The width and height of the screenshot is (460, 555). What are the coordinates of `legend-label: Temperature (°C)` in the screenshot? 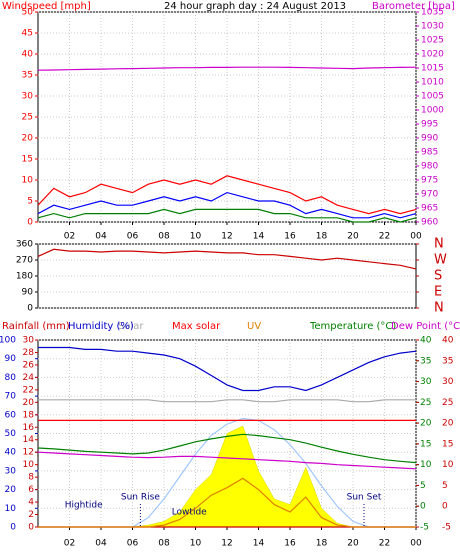 It's located at (352, 326).